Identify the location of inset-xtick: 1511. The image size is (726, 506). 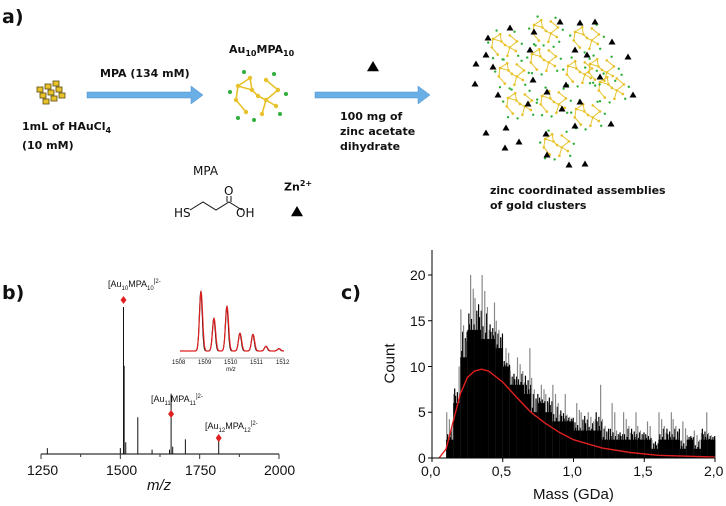
(256, 363).